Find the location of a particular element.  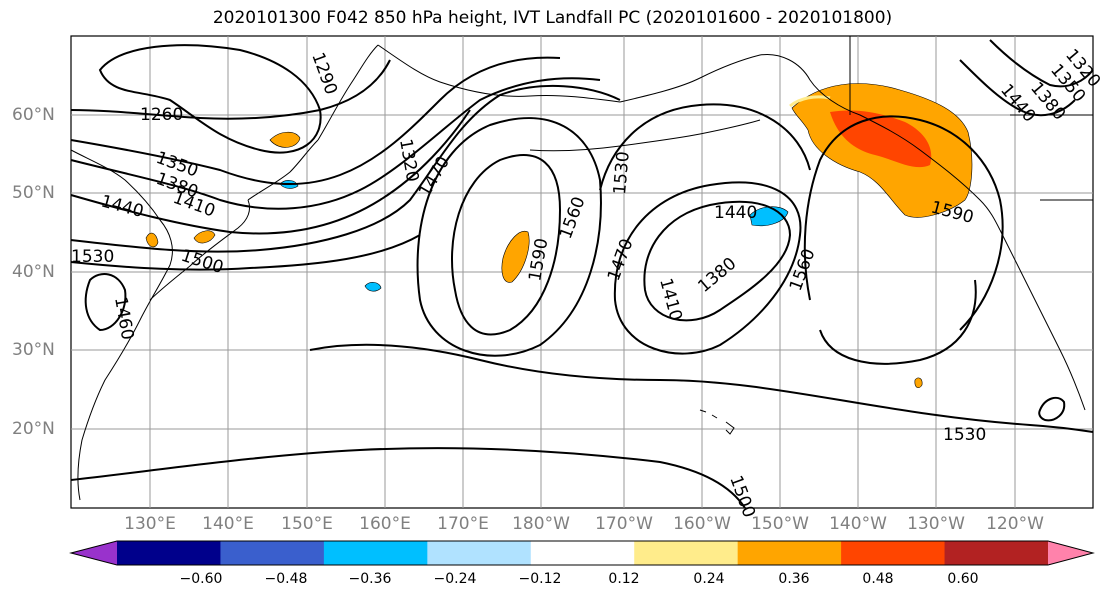

contour-1590-east is located at coordinates (898, 322).